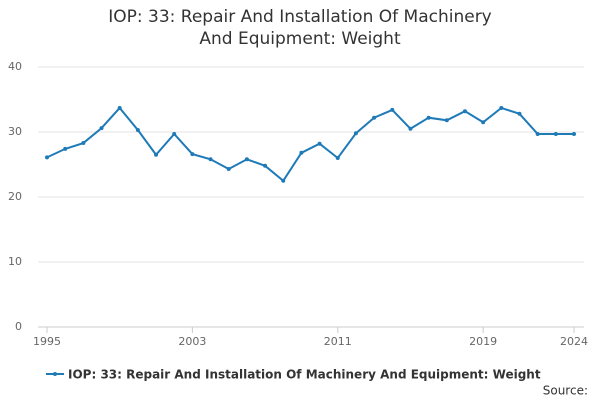  What do you see at coordinates (565, 391) in the screenshot?
I see `source: Source:` at bounding box center [565, 391].